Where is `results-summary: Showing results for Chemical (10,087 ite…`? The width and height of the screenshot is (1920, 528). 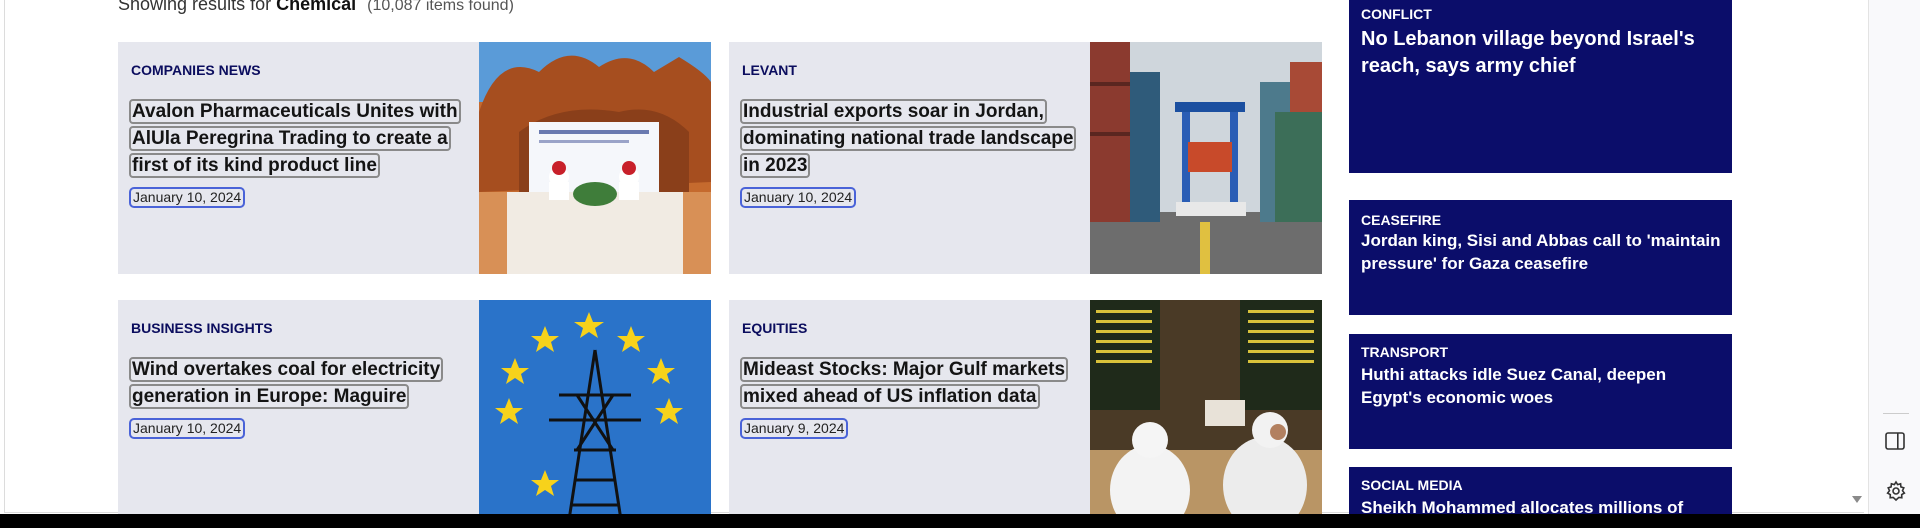 results-summary: Showing results for Chemical (10,087 ite… is located at coordinates (316, 7).